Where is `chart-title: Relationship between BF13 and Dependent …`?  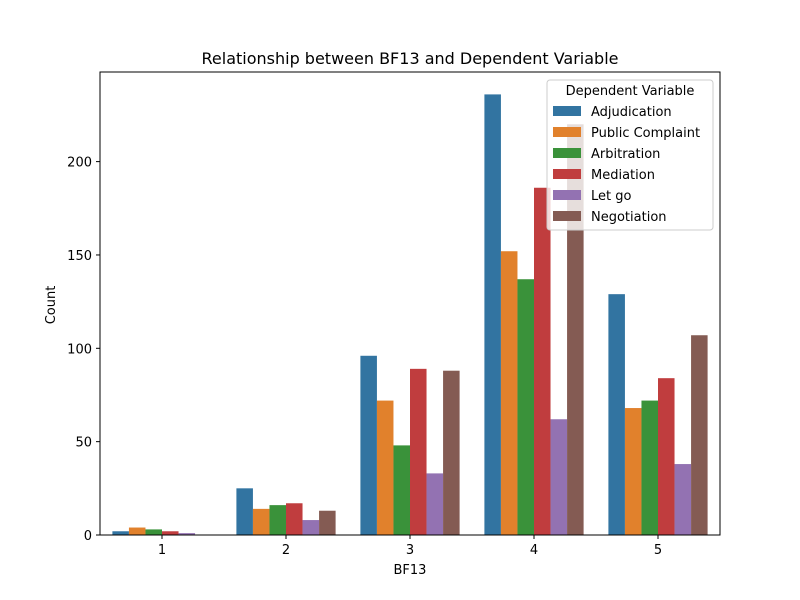
chart-title: Relationship between BF13 and Dependent … is located at coordinates (410, 58).